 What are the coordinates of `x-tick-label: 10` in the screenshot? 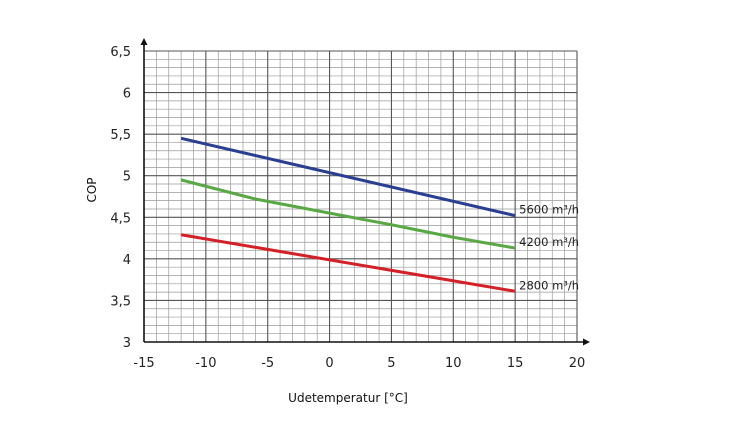 It's located at (453, 363).